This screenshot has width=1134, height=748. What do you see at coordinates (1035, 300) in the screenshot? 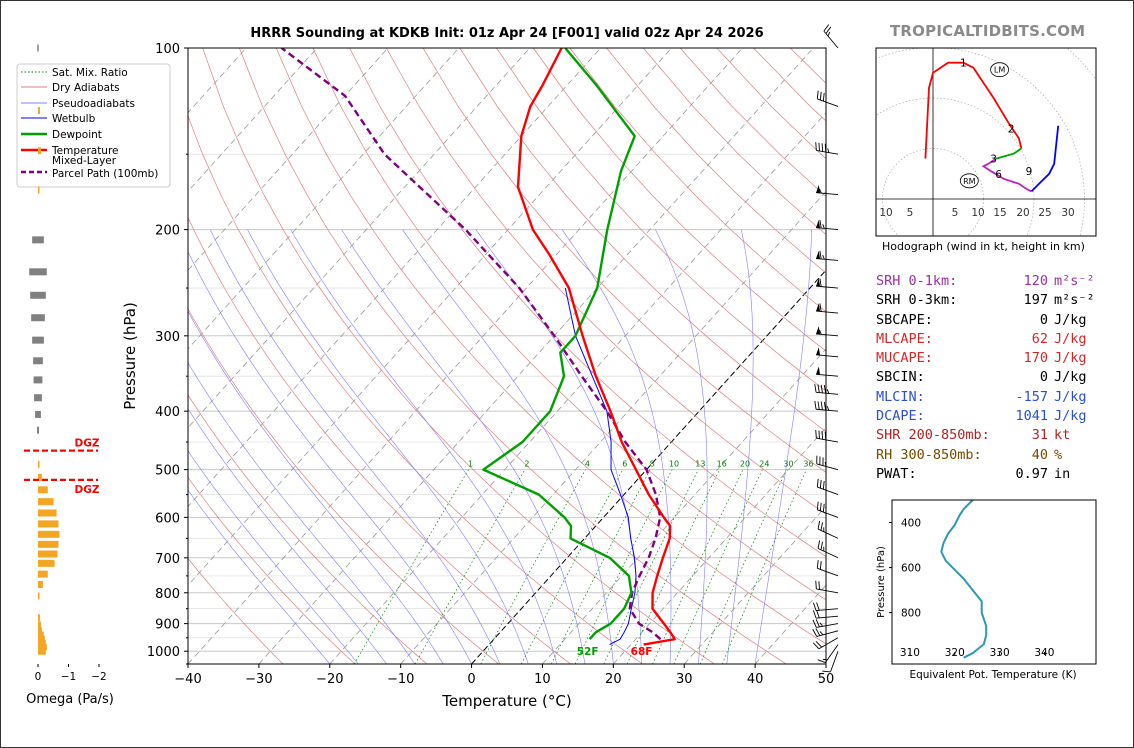
I see `stat-value: 197` at bounding box center [1035, 300].